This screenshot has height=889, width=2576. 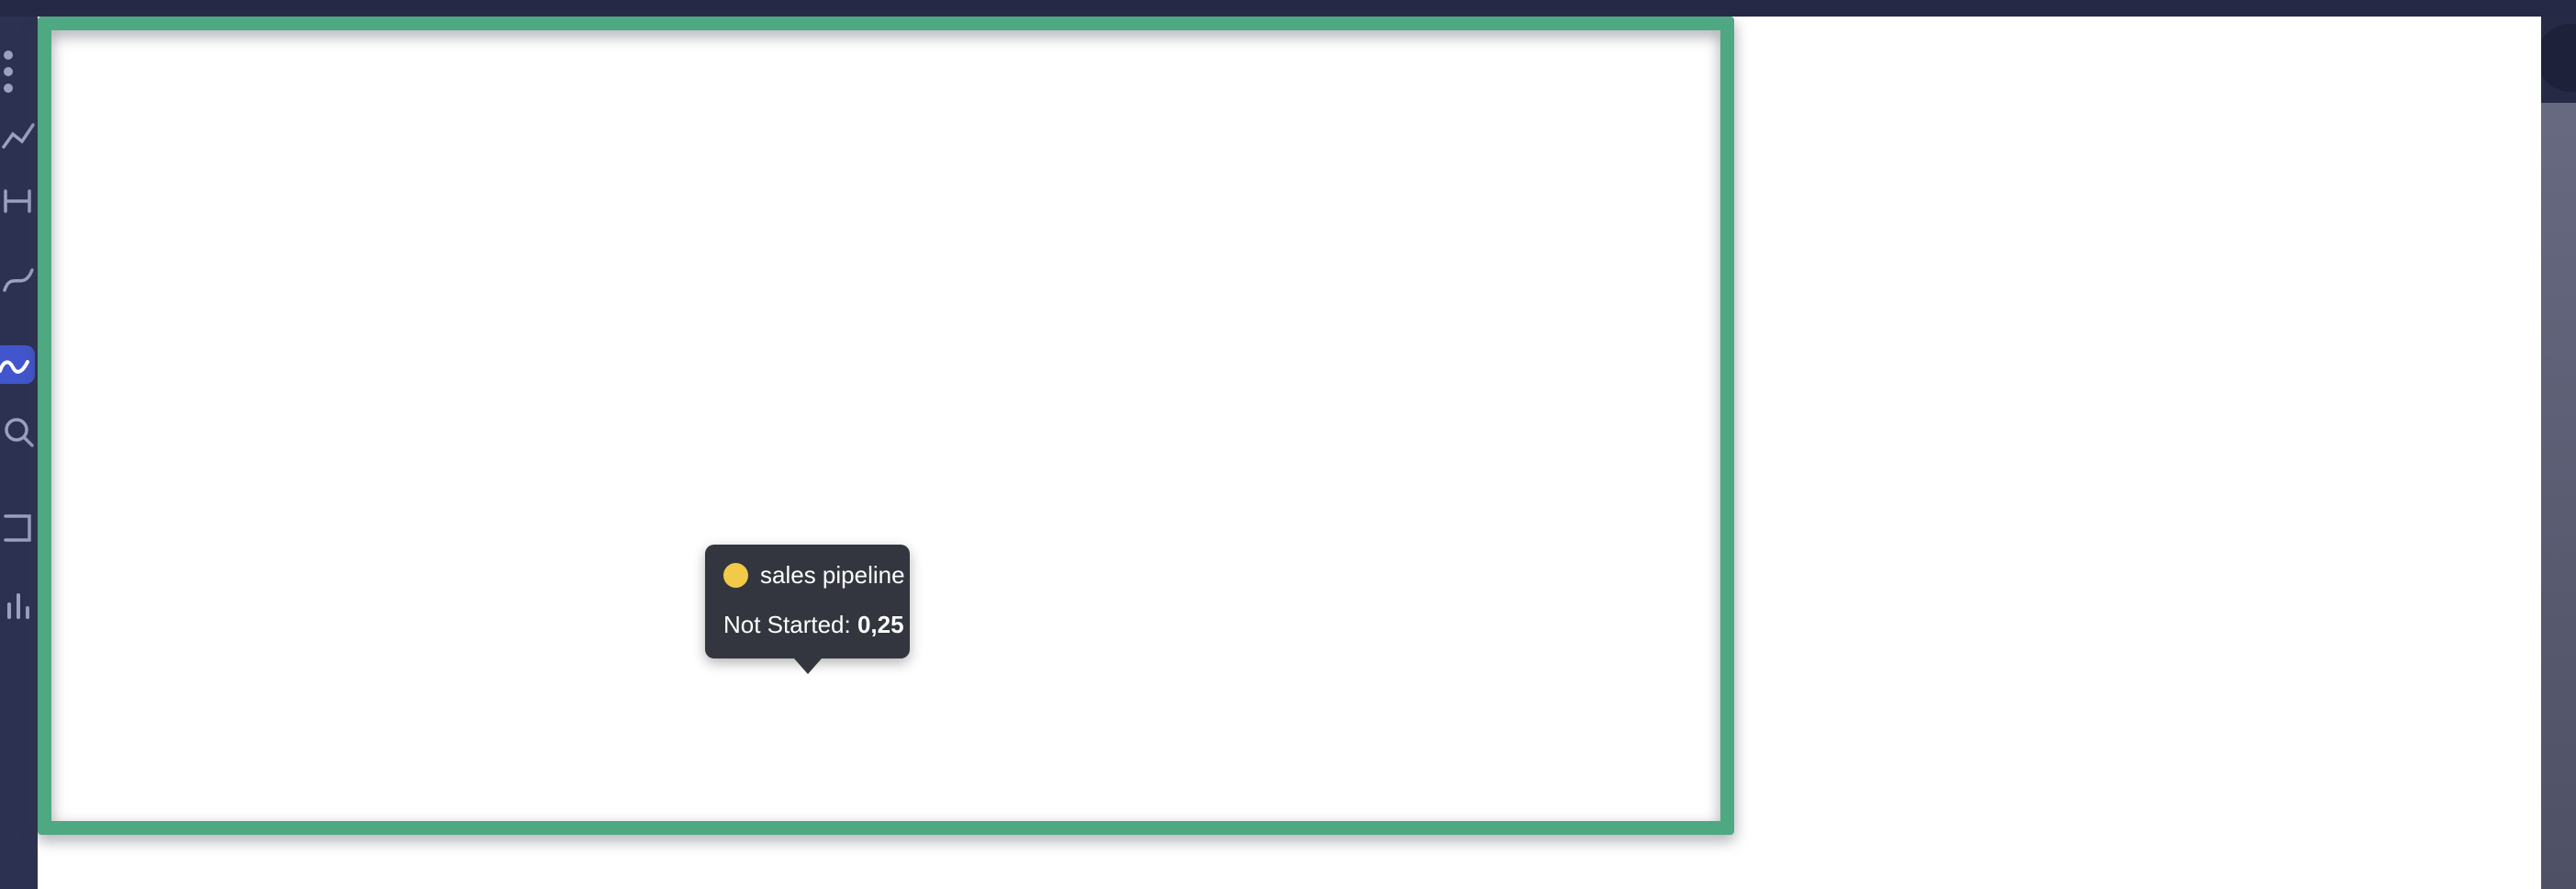 I want to click on tooltip-value: 0,25, so click(x=880, y=624).